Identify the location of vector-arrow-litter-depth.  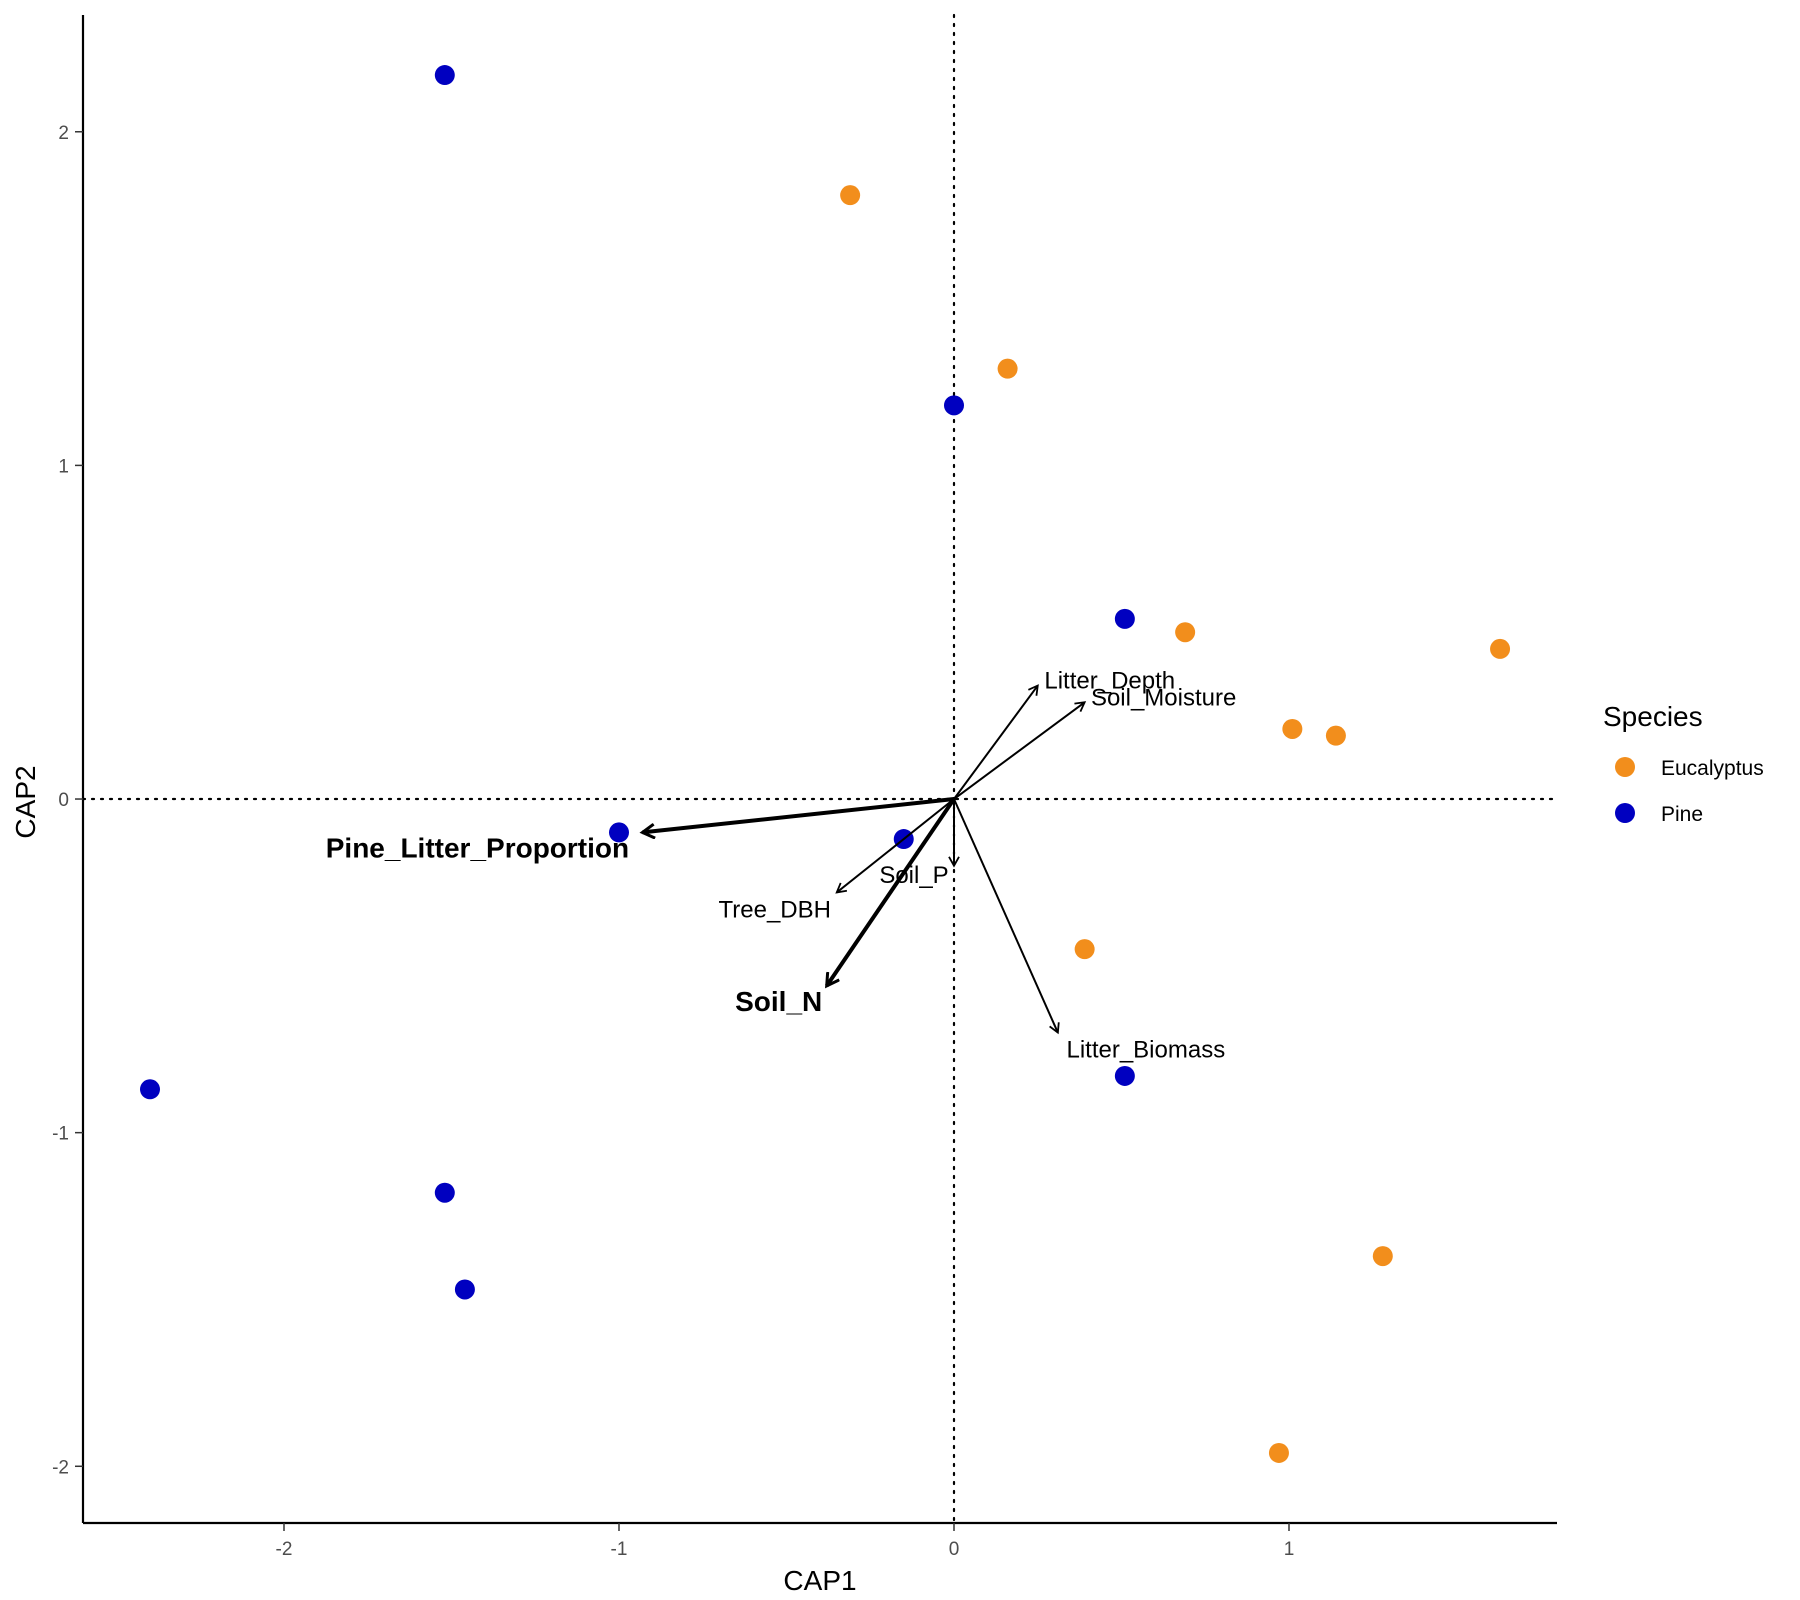
(996, 742).